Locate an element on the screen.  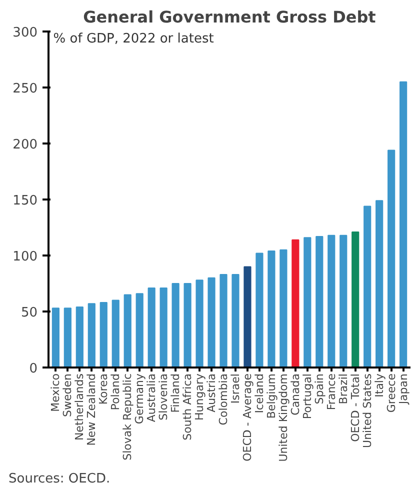
chart-title: General Government Gross Debt is located at coordinates (229, 17).